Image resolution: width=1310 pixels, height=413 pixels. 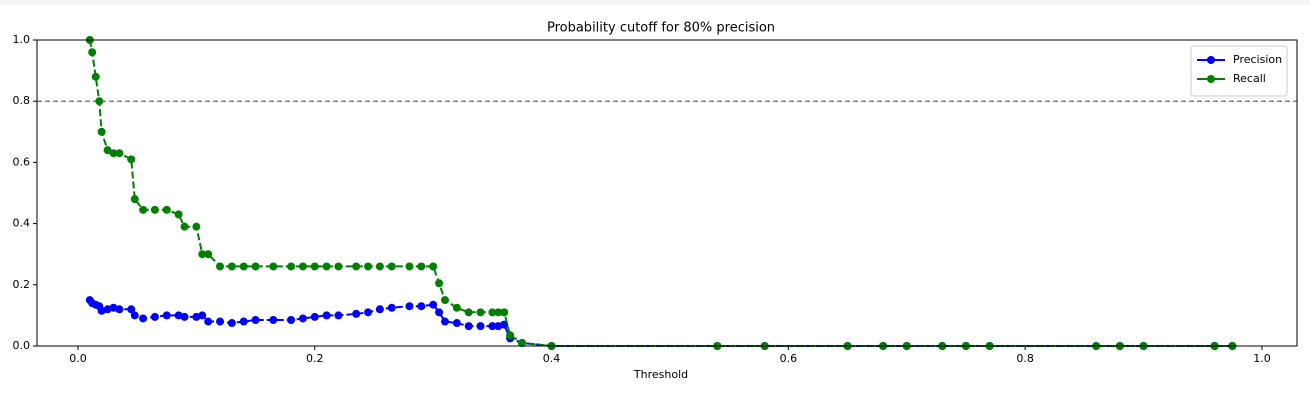 I want to click on x-tick-label: 0.6, so click(x=789, y=358).